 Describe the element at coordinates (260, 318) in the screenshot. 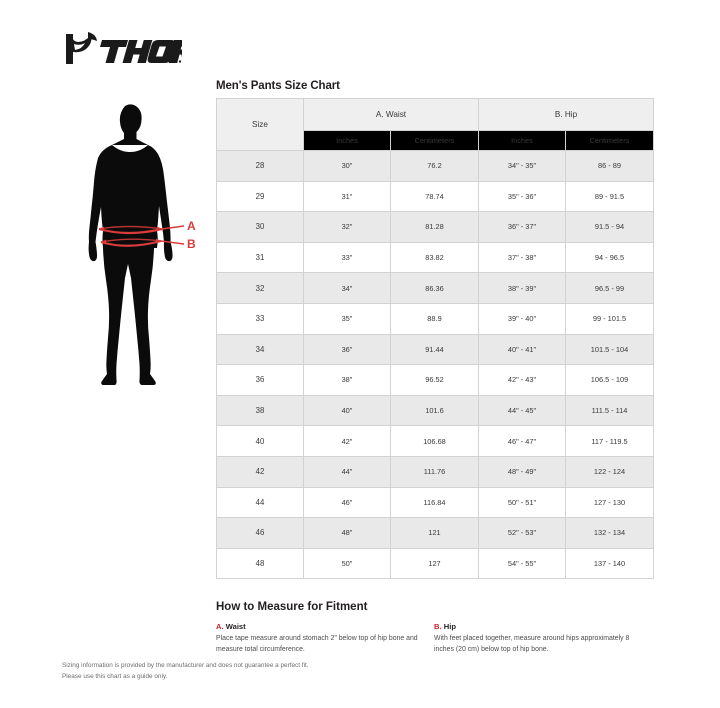

I see `cell-size: 33` at that location.